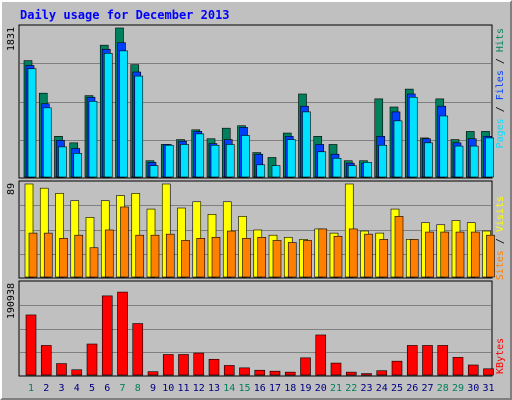  I want to click on legend-bottom: KBytes, so click(500, 356).